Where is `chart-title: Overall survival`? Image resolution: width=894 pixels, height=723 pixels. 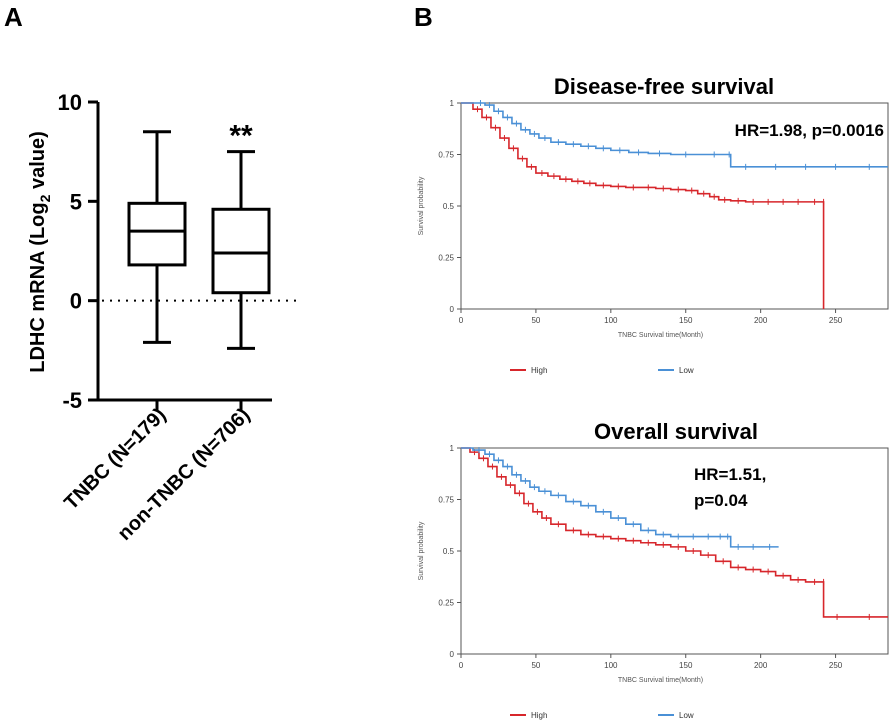 chart-title: Overall survival is located at coordinates (676, 431).